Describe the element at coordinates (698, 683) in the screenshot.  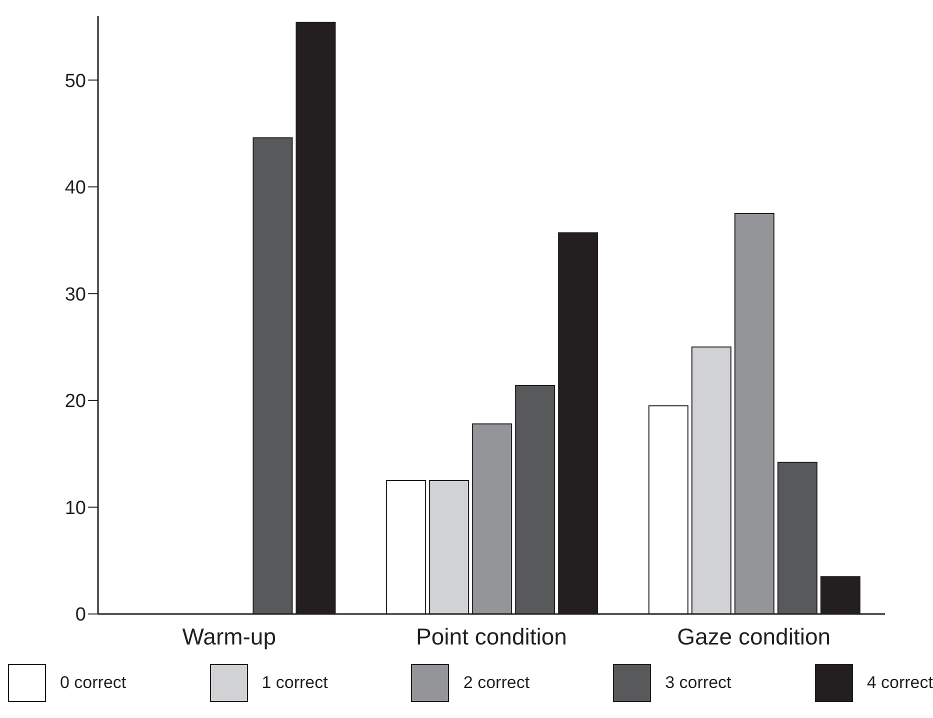
I see `legend-label: 3 correct` at that location.